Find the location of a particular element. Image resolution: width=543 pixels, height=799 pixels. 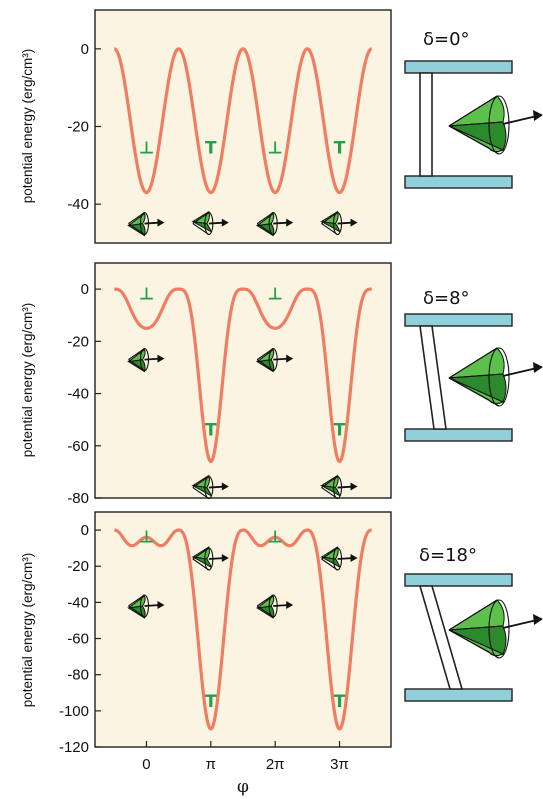

panel-1-y-ticks: 0 -20 -40 is located at coordinates (84, 127).